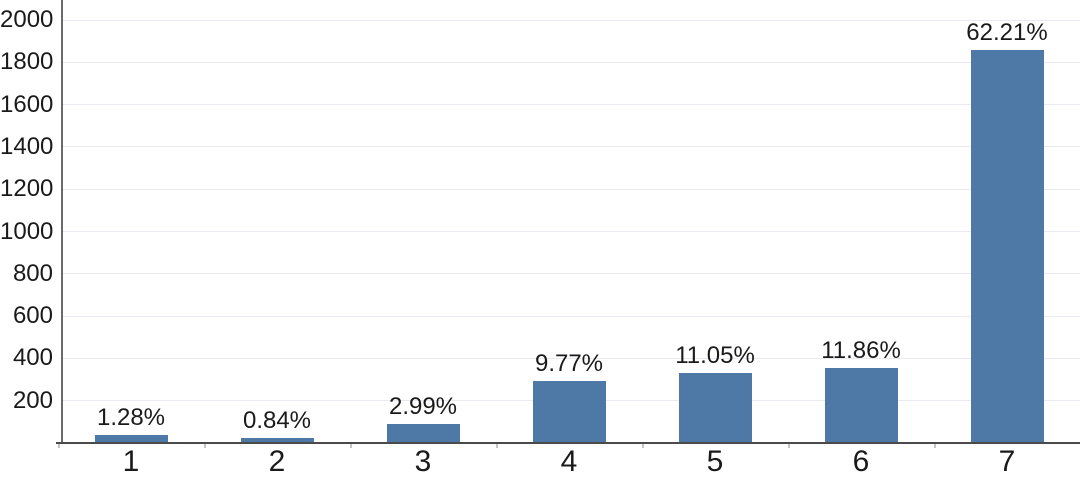 This screenshot has height=477, width=1080. Describe the element at coordinates (423, 461) in the screenshot. I see `x-tick-label: 3` at that location.